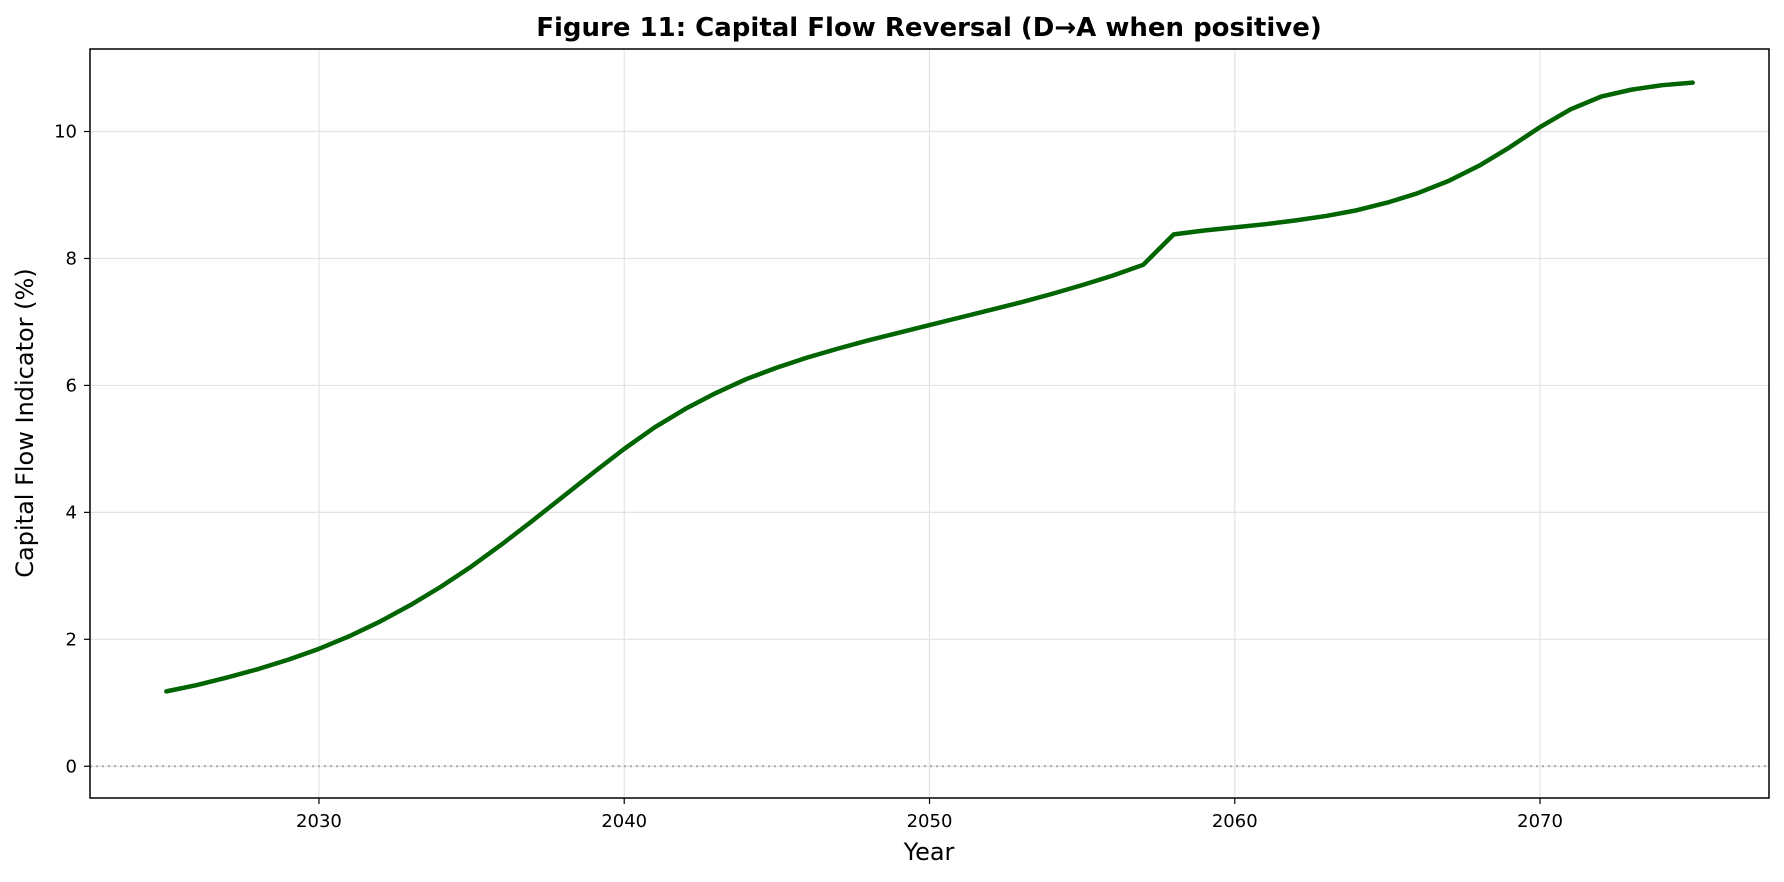  I want to click on x-axis-ticks: 2030 2040 2050 2060 2070, so click(929, 815).